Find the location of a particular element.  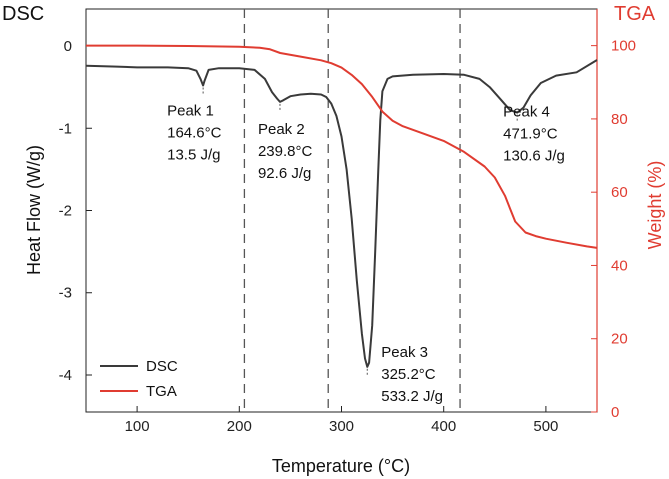

x-tick-label-300: 300 is located at coordinates (341, 426).